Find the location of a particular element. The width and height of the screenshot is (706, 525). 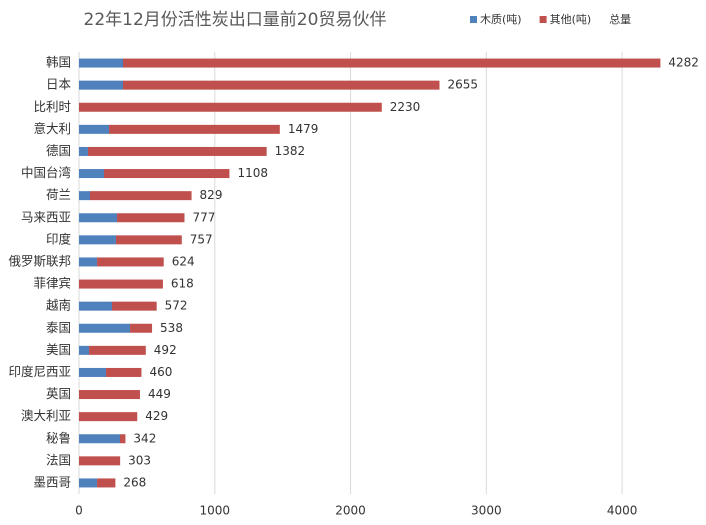

total-label: 757 is located at coordinates (201, 239).